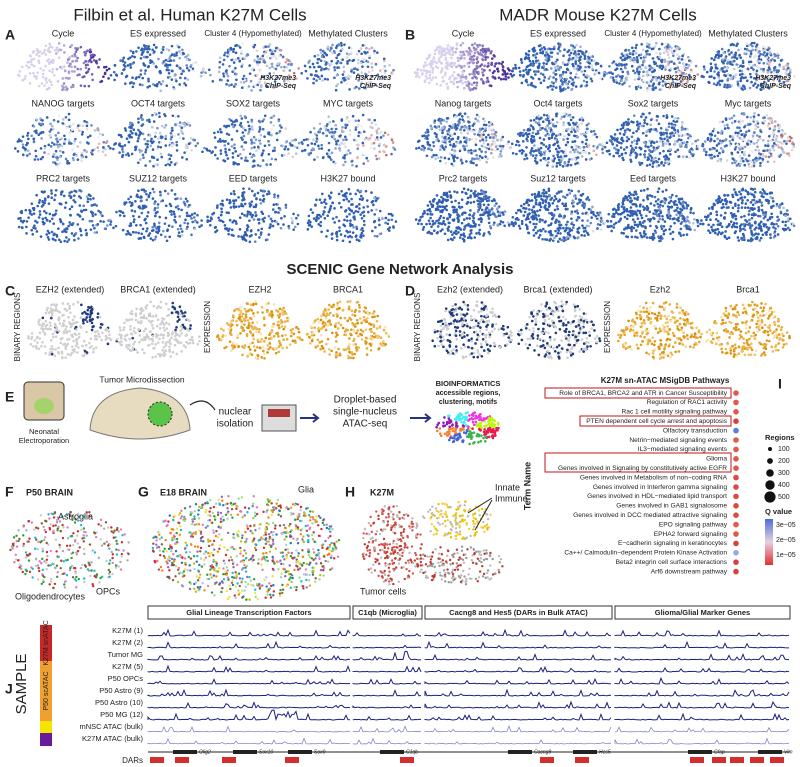 The image size is (800, 767). I want to click on embedding-plot, so click(558, 67).